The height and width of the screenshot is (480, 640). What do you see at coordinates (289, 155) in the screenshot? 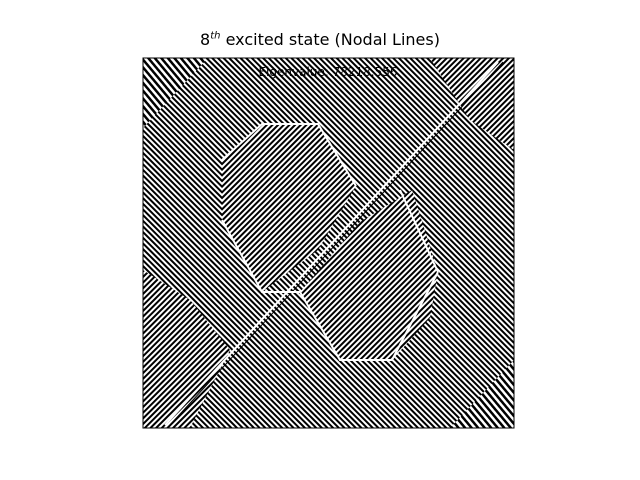
I see `nodal-line-upper-left` at bounding box center [289, 155].